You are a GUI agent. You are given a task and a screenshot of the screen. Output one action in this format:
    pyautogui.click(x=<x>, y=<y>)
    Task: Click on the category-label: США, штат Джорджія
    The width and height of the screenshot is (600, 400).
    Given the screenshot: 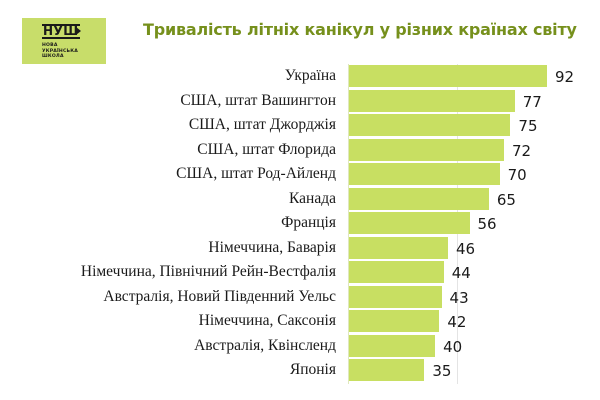 What is the action you would take?
    pyautogui.click(x=262, y=124)
    